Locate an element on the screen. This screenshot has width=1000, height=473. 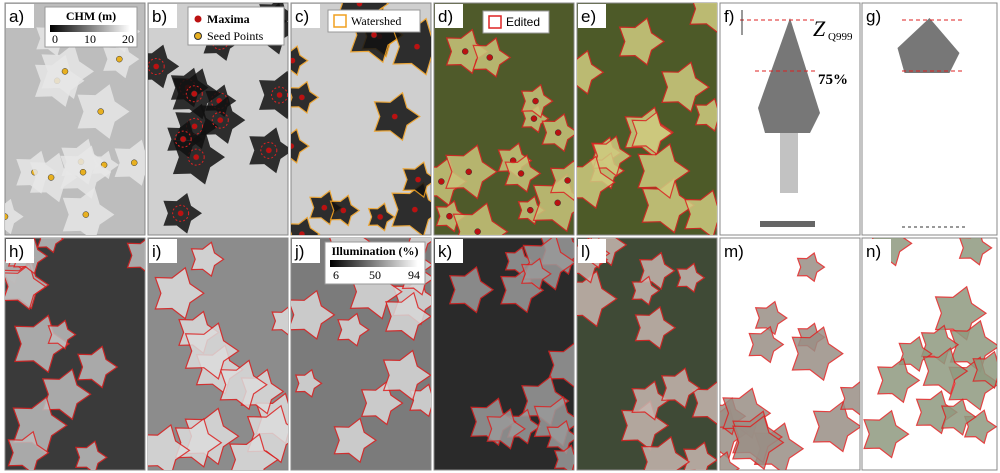
edited-swatch is located at coordinates (495, 22).